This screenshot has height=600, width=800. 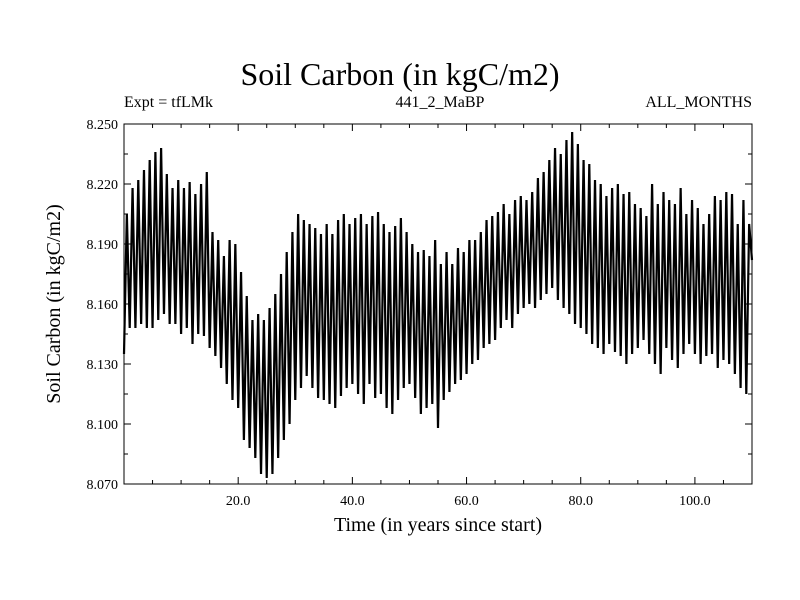 What do you see at coordinates (698, 102) in the screenshot?
I see `months-label: ALL_MONTHS` at bounding box center [698, 102].